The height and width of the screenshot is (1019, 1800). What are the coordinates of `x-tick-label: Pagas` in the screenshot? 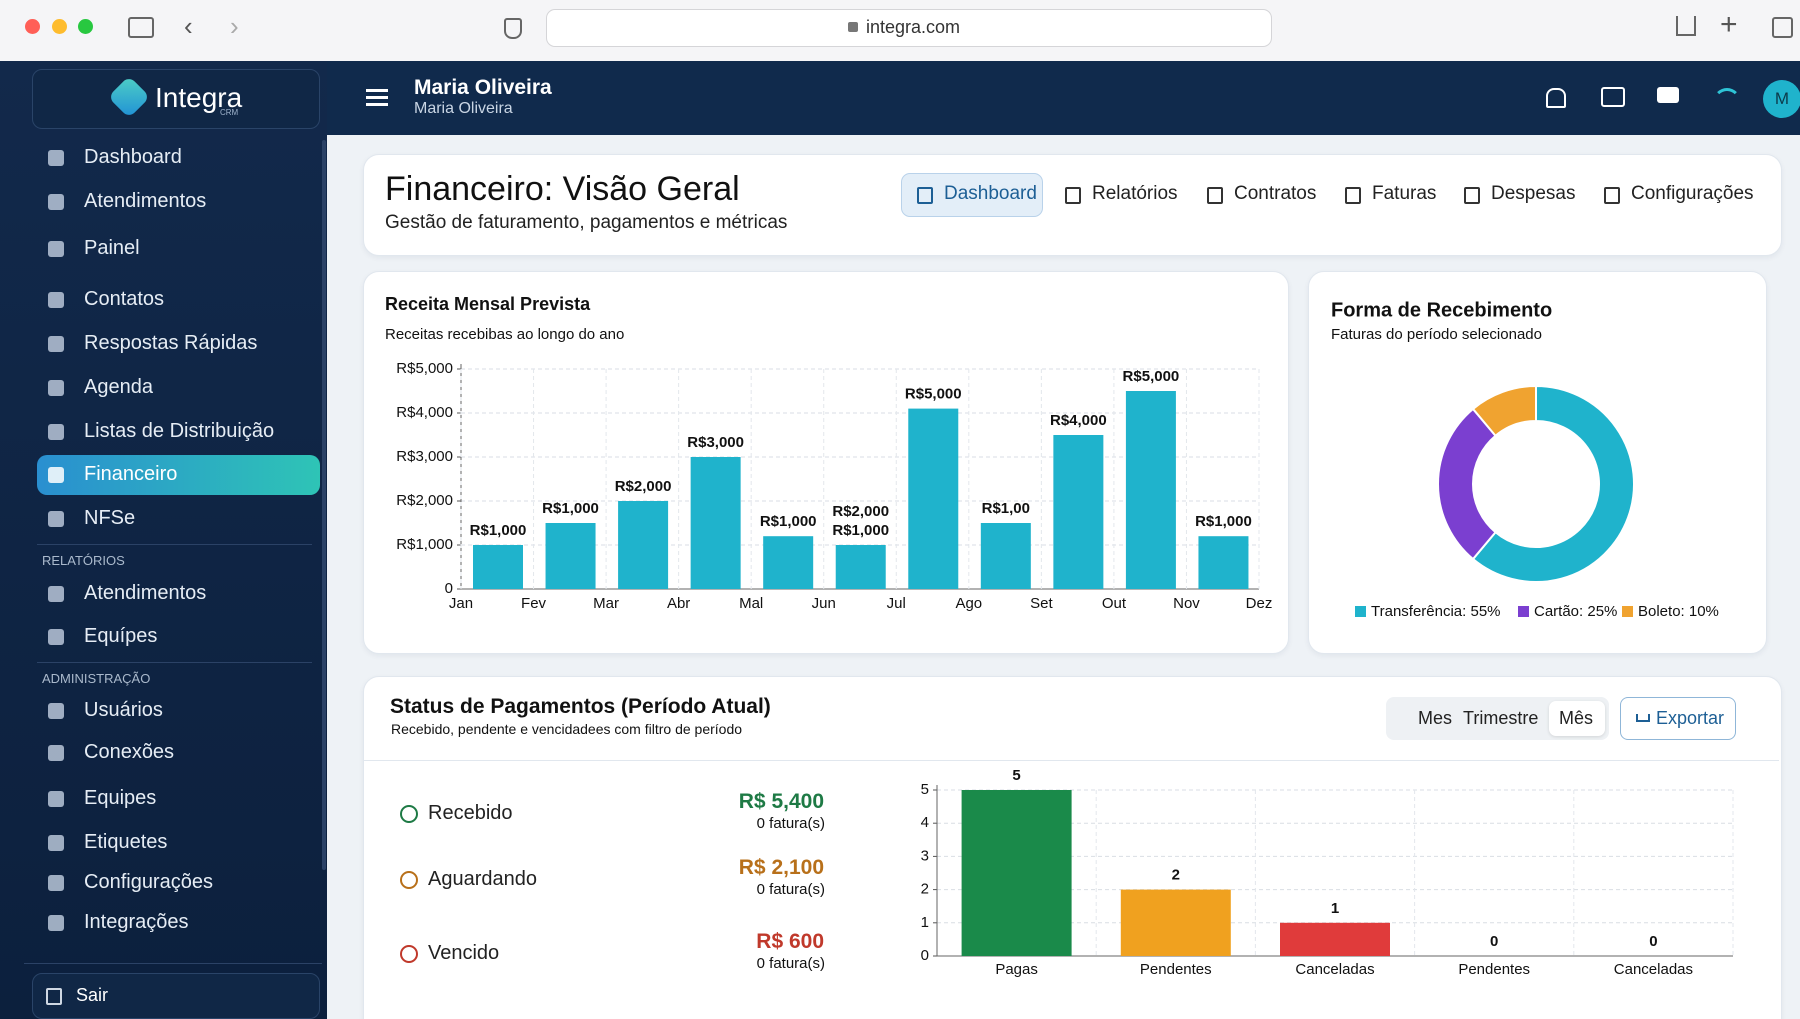 It's located at (1016, 969).